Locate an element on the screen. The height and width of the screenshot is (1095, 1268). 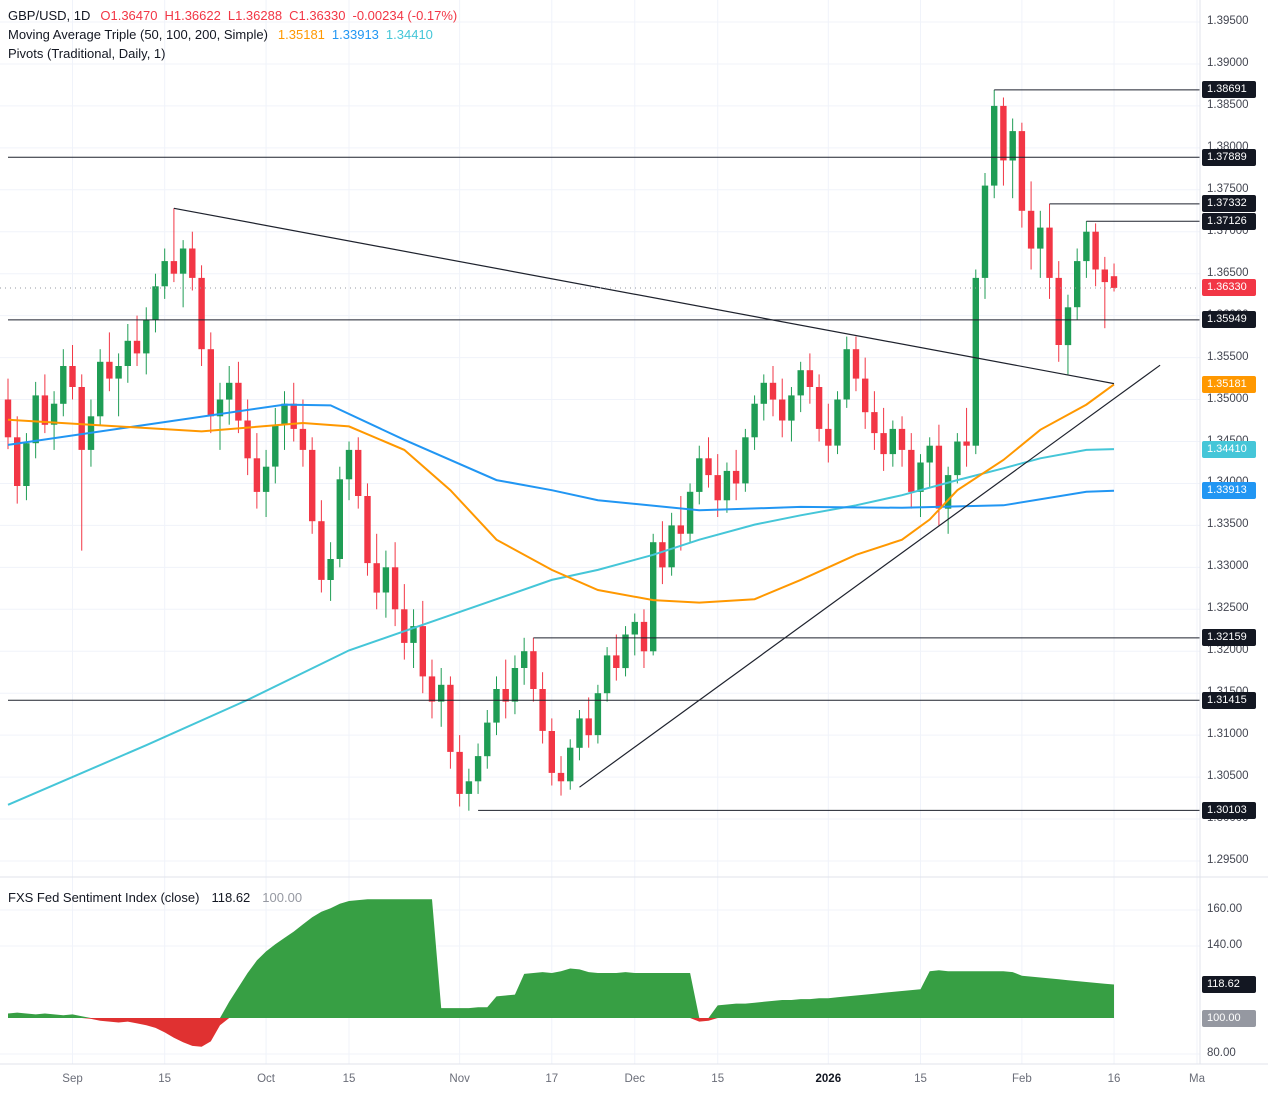
ma100-line is located at coordinates (561, 457).